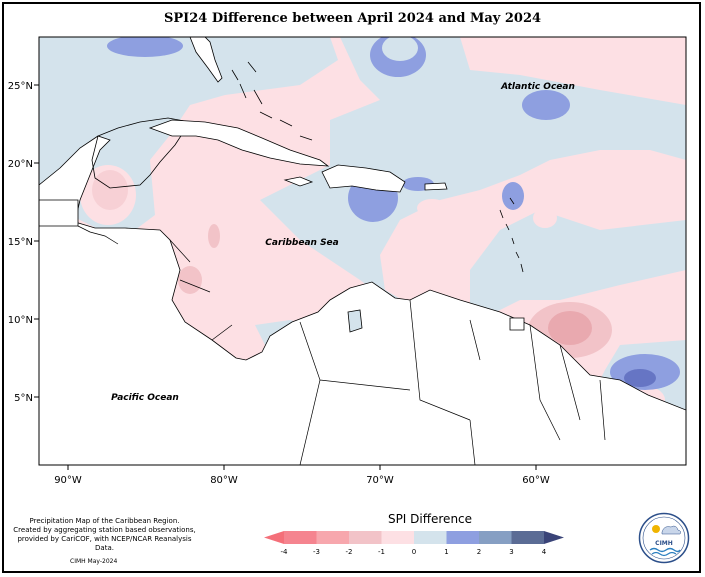 The width and height of the screenshot is (705, 577). I want to click on label-pacific-ocean: Pacific Ocean, so click(145, 398).